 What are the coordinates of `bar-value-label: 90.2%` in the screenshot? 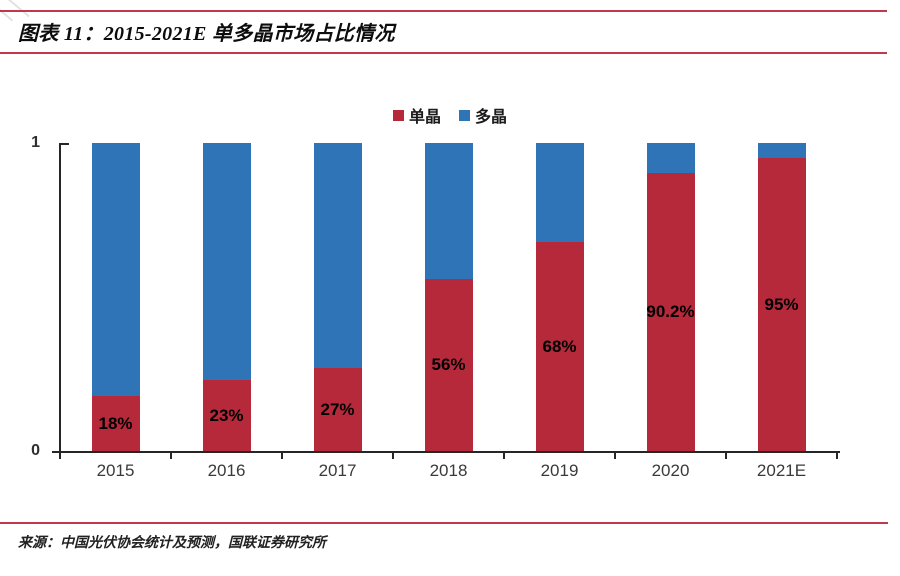 It's located at (670, 311).